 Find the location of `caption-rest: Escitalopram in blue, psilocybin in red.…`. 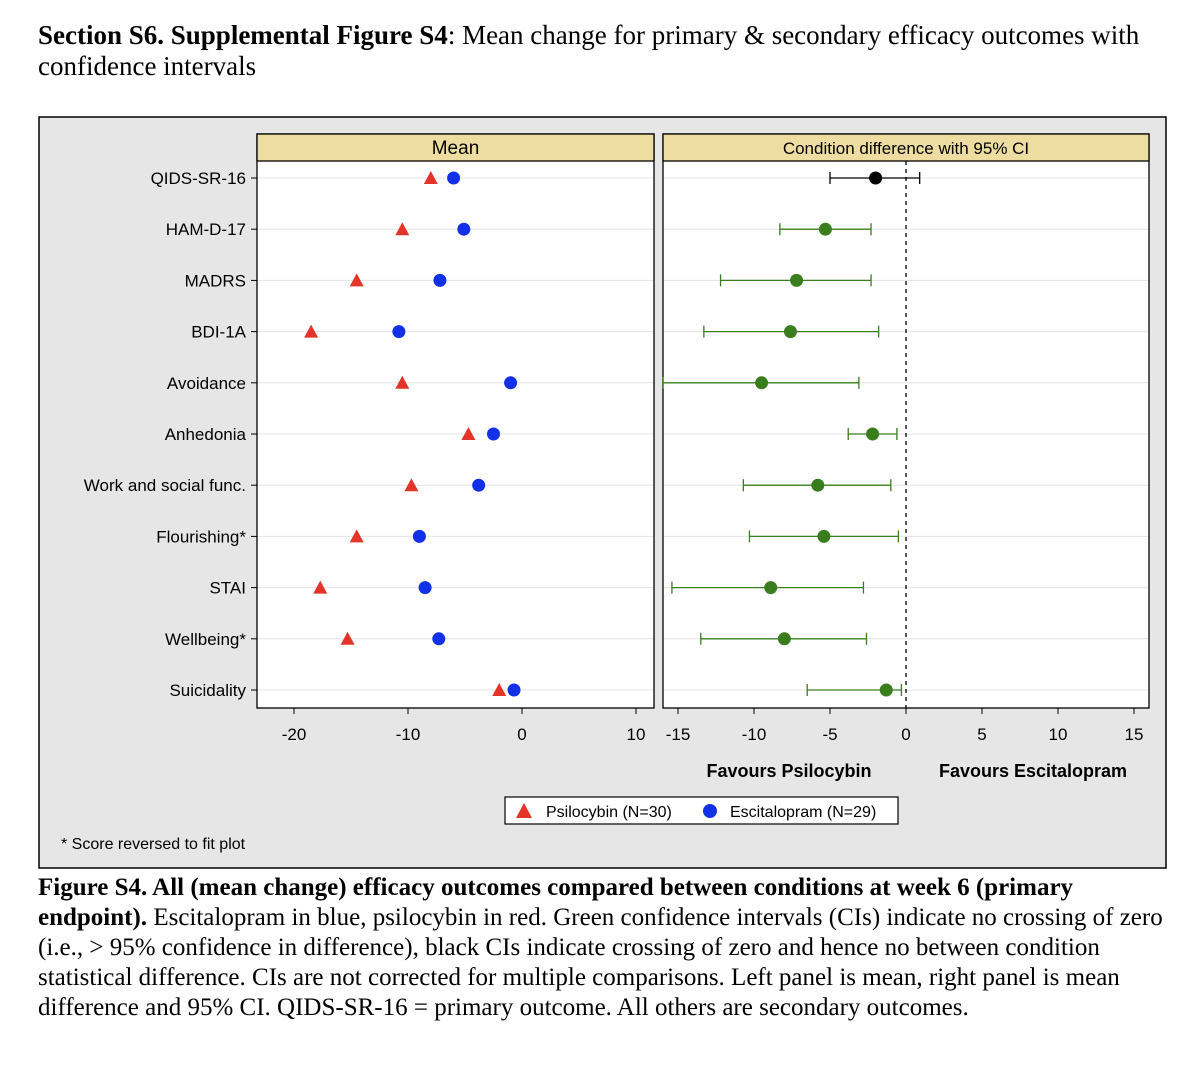

caption-rest: Escitalopram in blue, psilocybin in red.… is located at coordinates (600, 962).